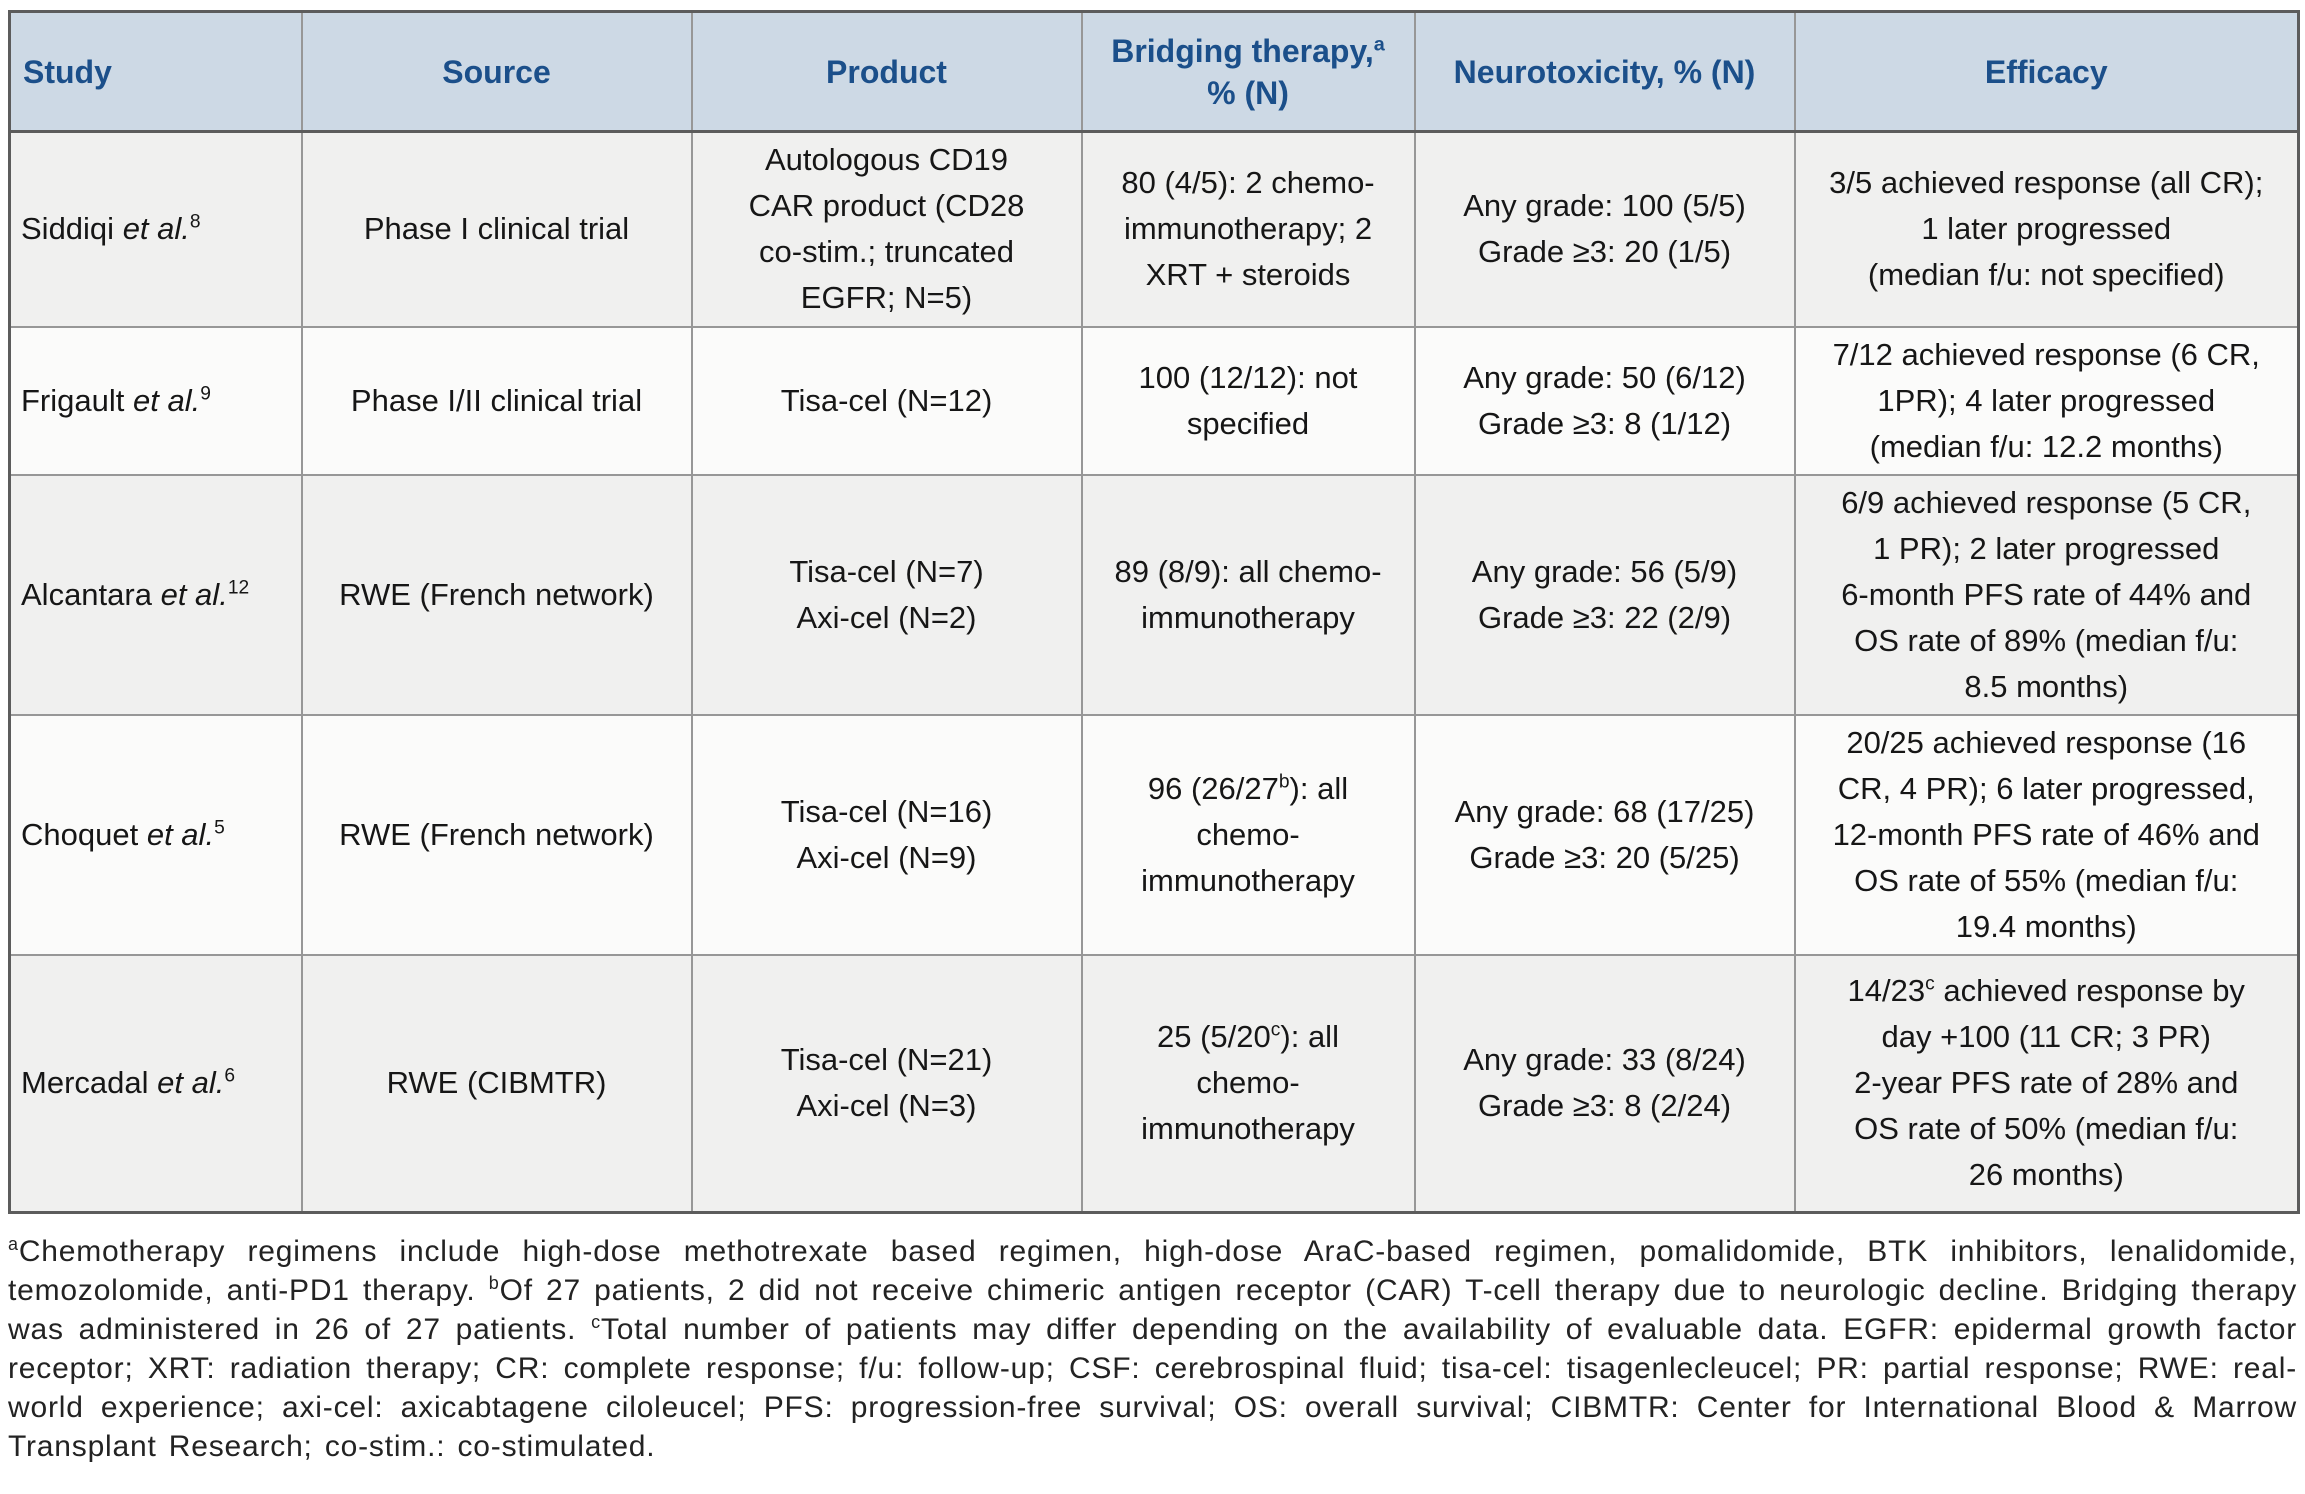 This screenshot has width=2305, height=1494. Describe the element at coordinates (1604, 423) in the screenshot. I see `text-line: Grade ≥3: 8 (1/12)` at that location.